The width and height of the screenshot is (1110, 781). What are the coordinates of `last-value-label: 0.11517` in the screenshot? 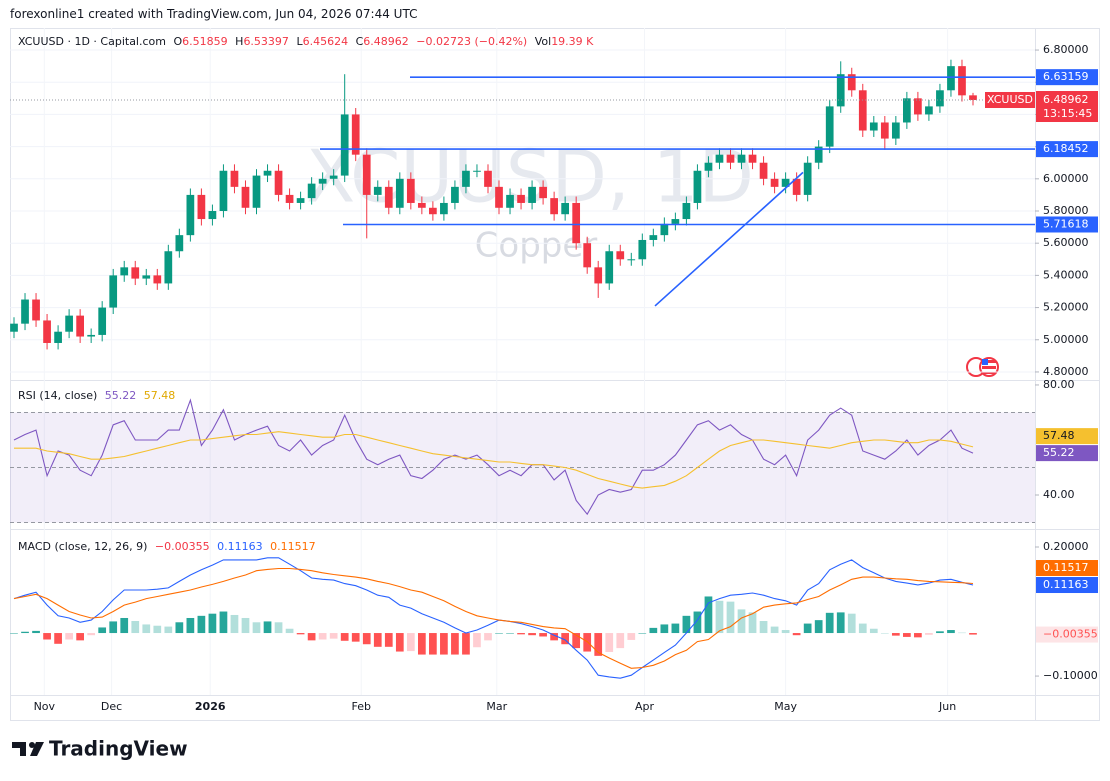 It's located at (1066, 567).